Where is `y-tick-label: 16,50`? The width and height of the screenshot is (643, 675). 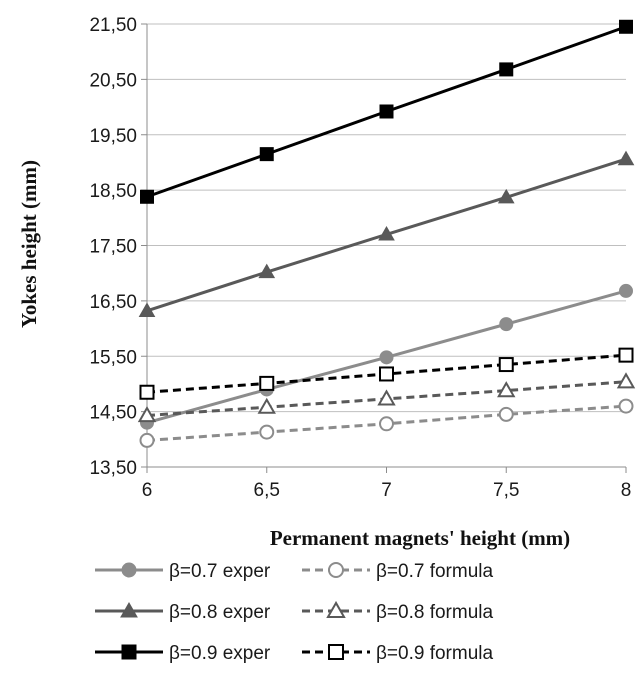 y-tick-label: 16,50 is located at coordinates (113, 302).